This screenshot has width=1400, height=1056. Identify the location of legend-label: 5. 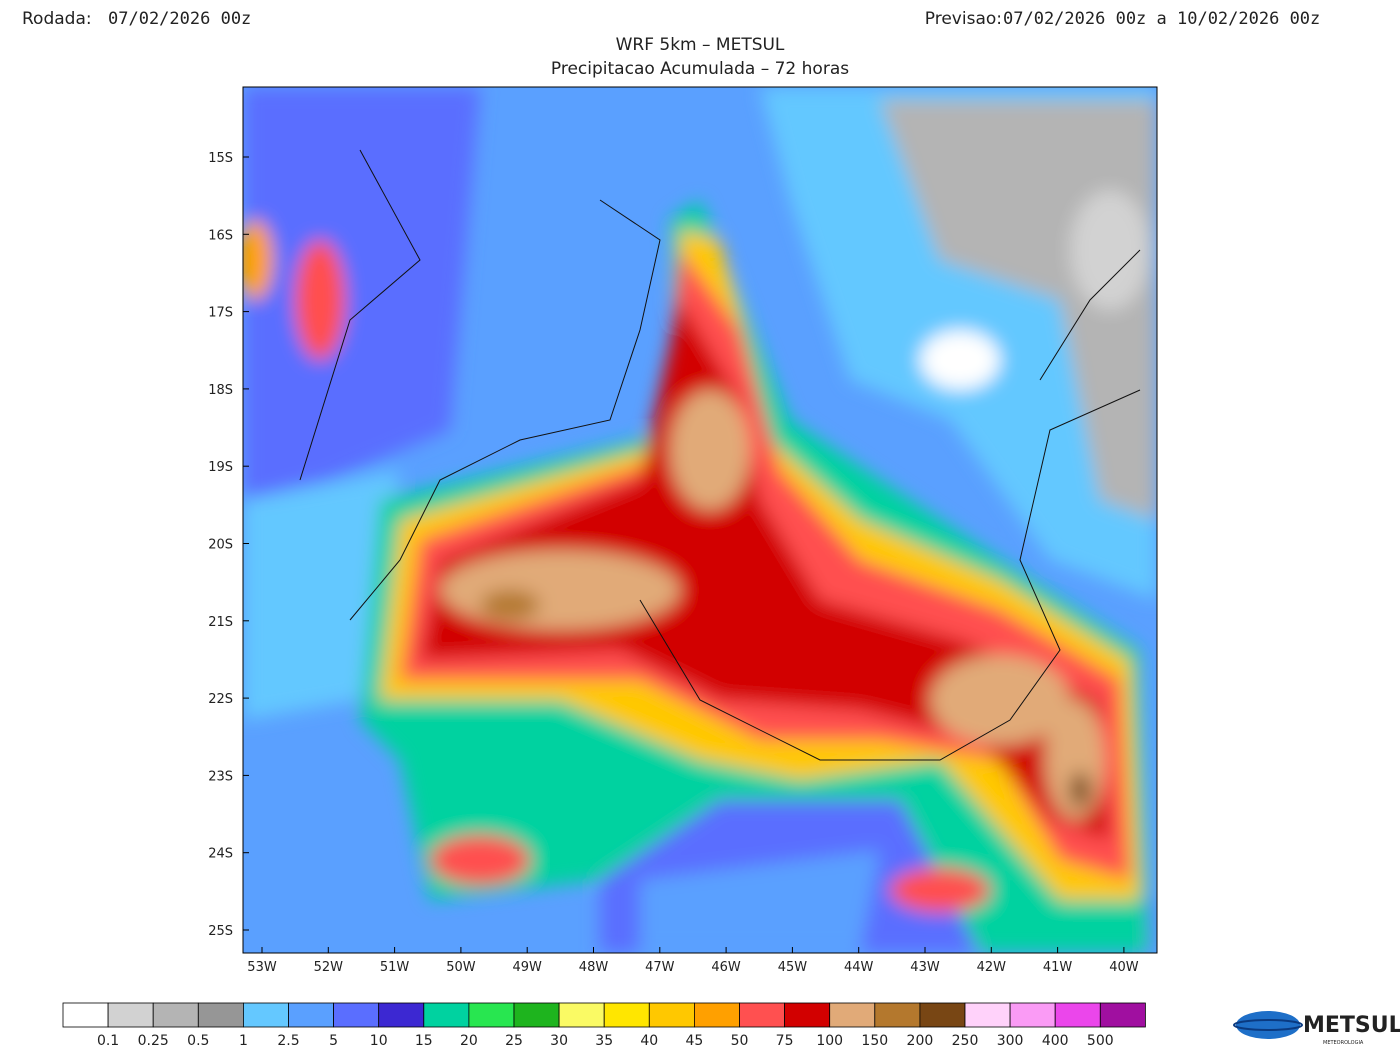
(333, 1041).